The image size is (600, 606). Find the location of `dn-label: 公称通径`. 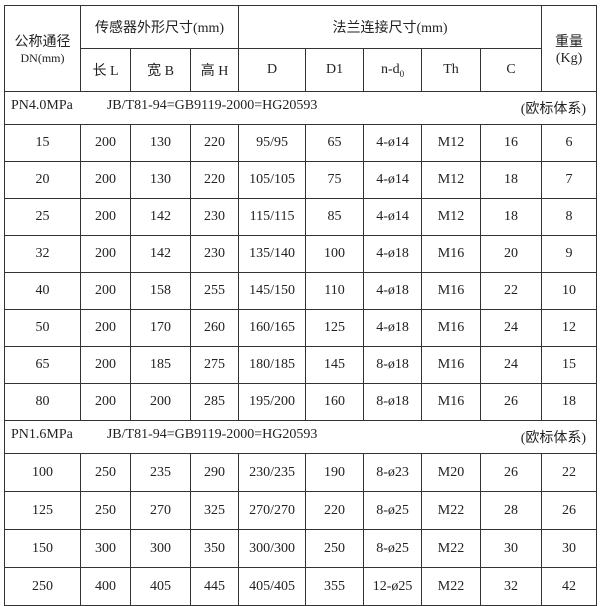

dn-label: 公称通径 is located at coordinates (42, 42).